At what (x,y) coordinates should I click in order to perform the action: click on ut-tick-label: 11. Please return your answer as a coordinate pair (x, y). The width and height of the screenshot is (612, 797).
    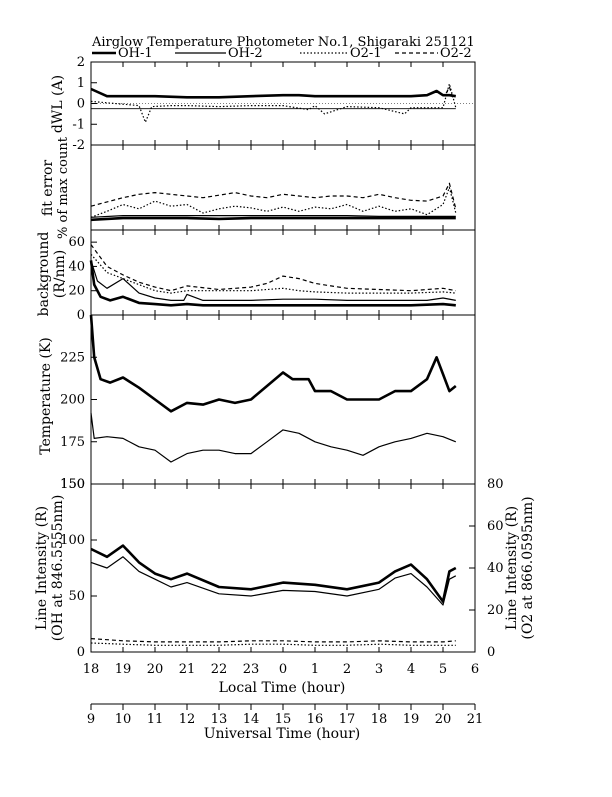
    Looking at the image, I should click on (155, 719).